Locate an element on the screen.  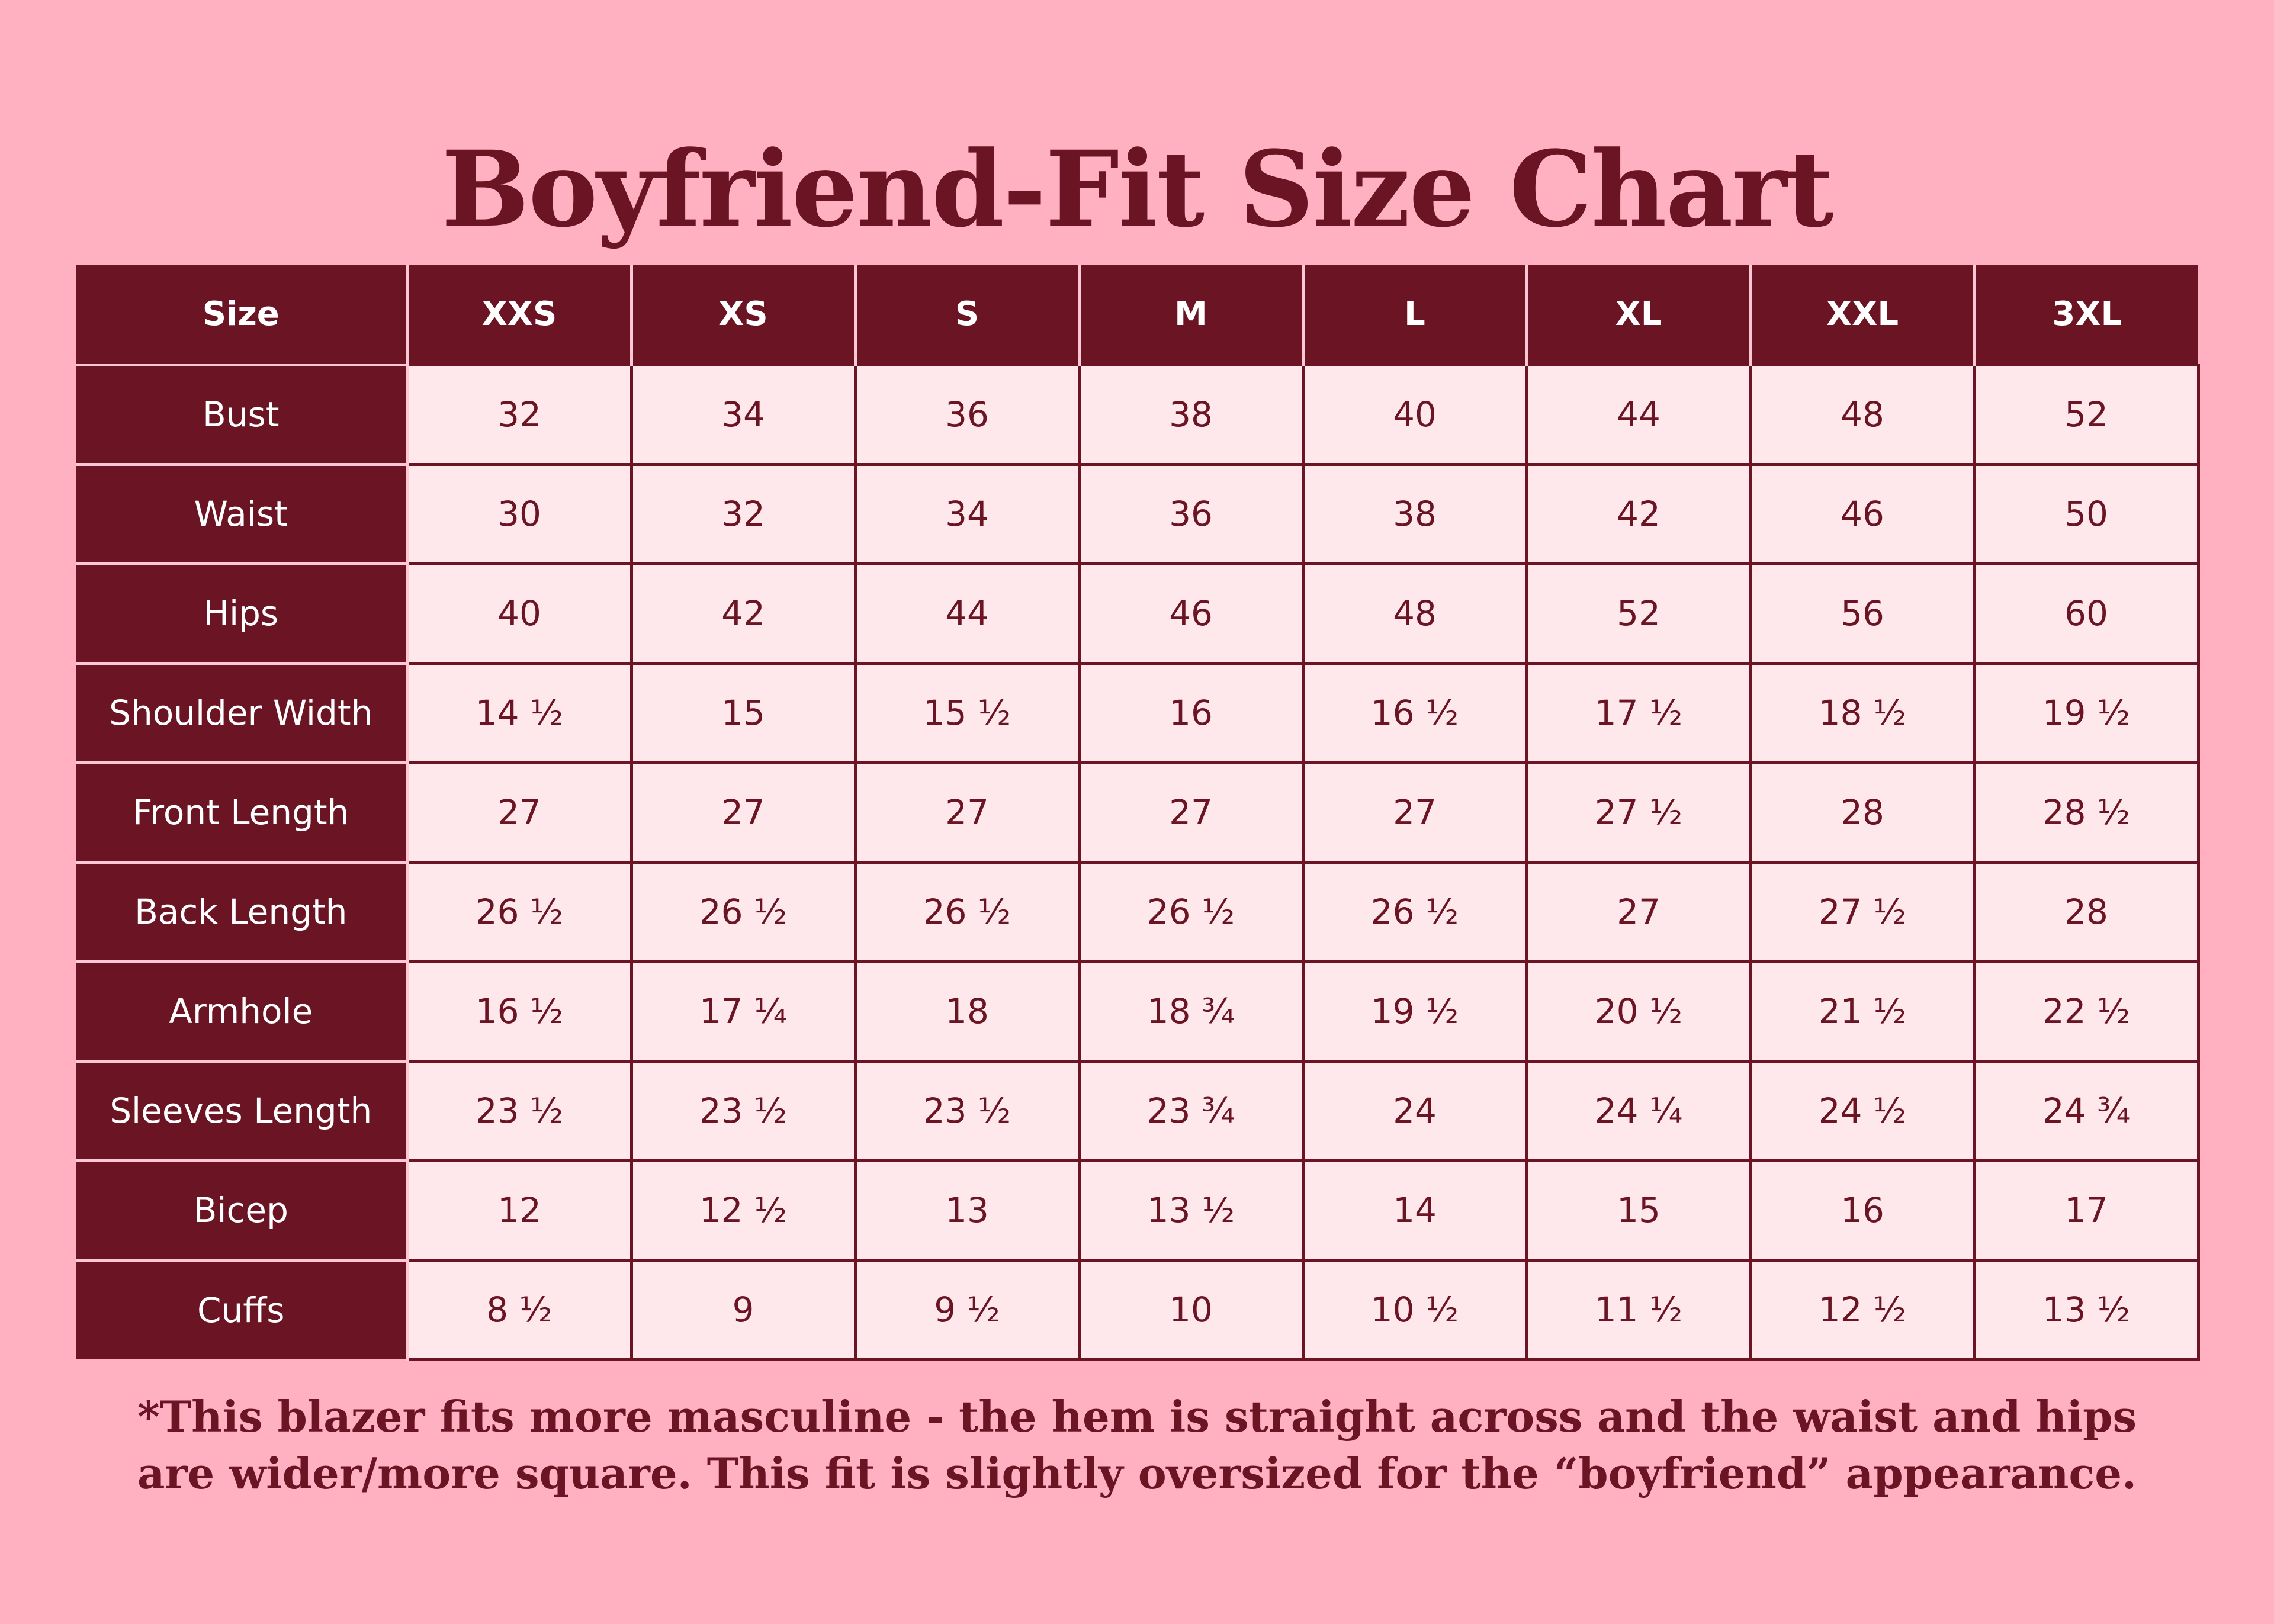
table-cell: 8 ½ is located at coordinates (519, 1309).